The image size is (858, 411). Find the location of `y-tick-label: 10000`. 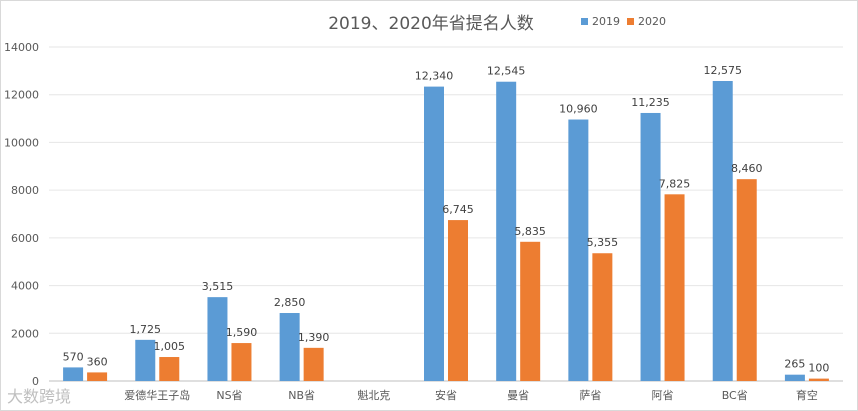

y-tick-label: 10000 is located at coordinates (21, 142).